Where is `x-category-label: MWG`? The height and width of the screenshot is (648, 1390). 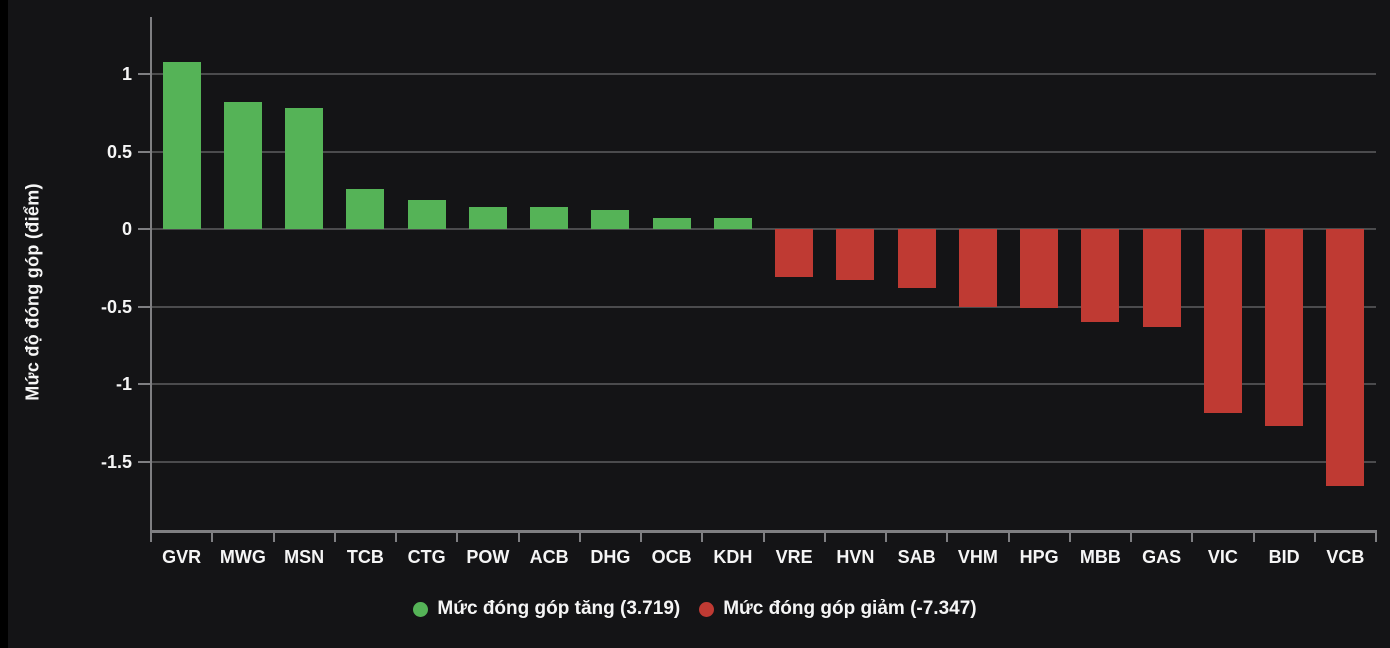
x-category-label: MWG is located at coordinates (242, 557).